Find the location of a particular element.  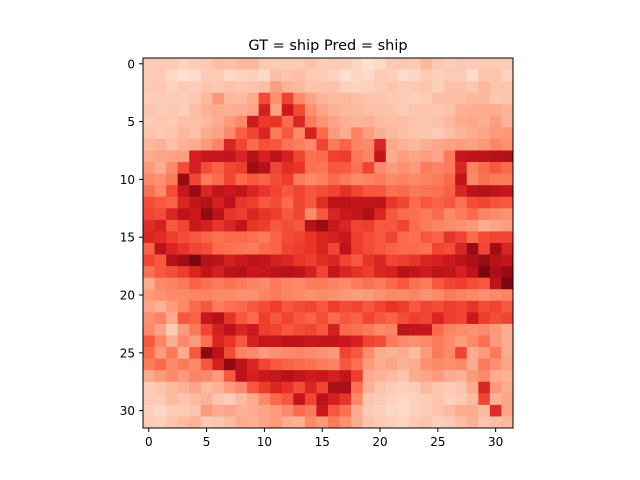

x-tick-label: 10 is located at coordinates (264, 442).